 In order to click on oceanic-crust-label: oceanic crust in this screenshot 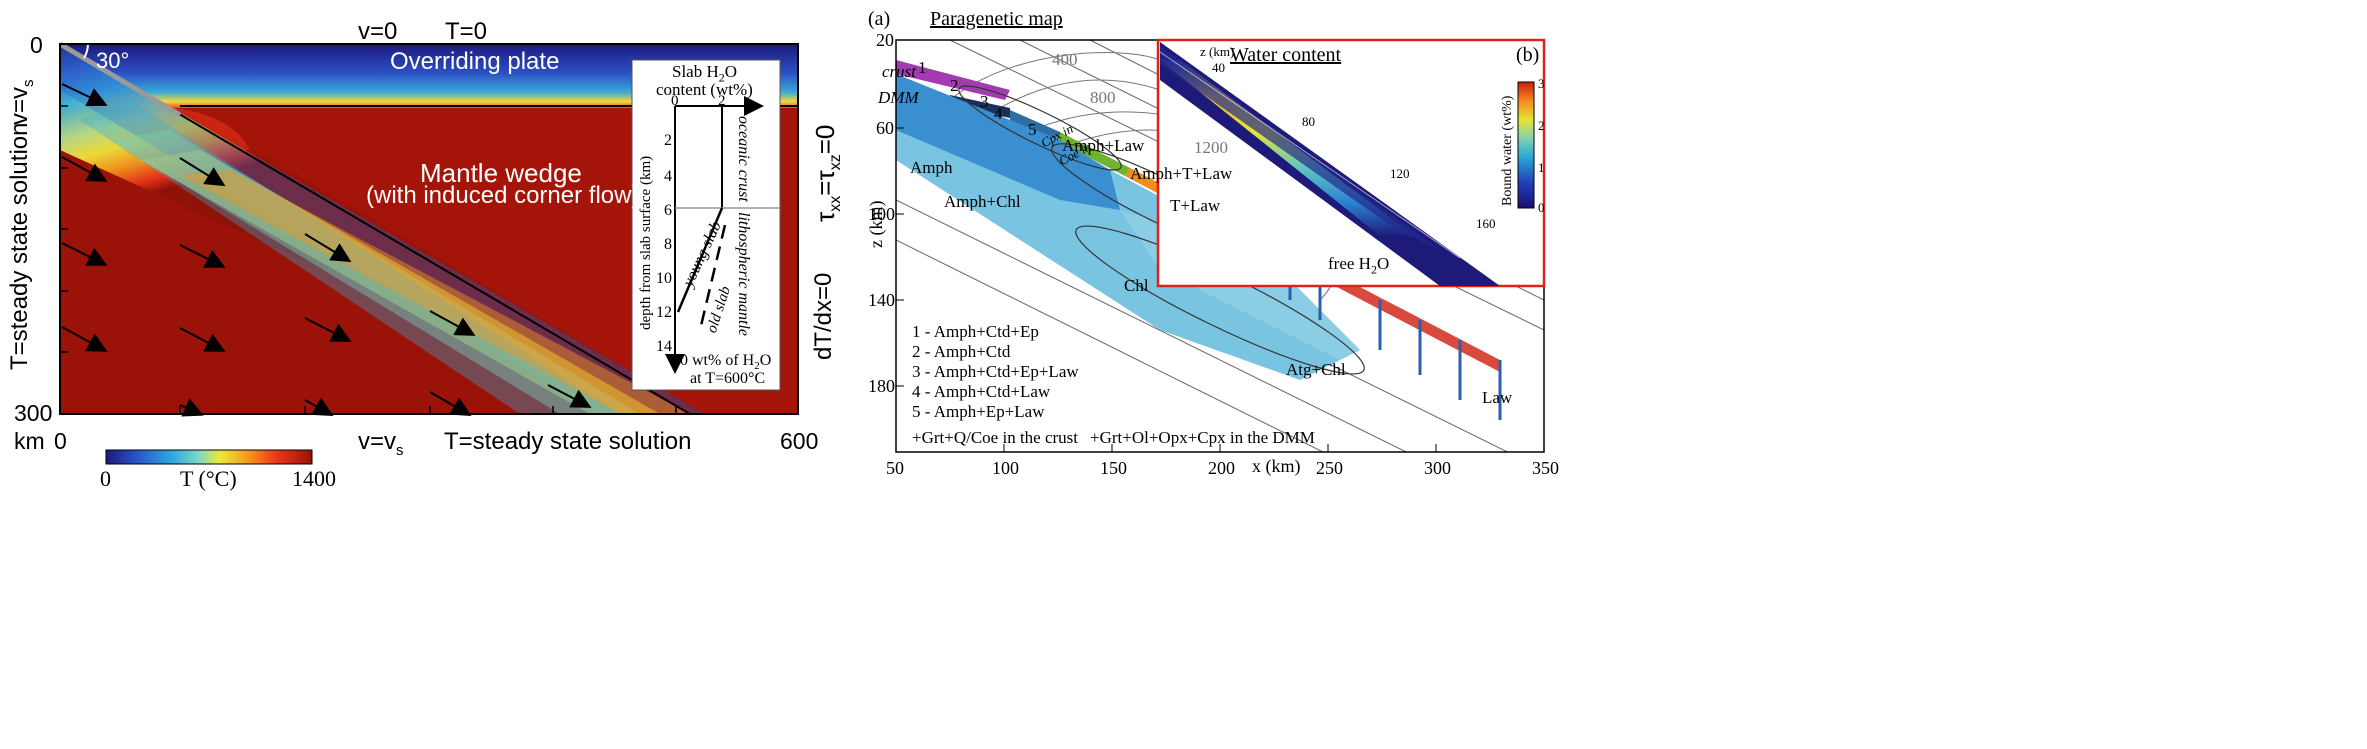, I will do `click(743, 159)`.